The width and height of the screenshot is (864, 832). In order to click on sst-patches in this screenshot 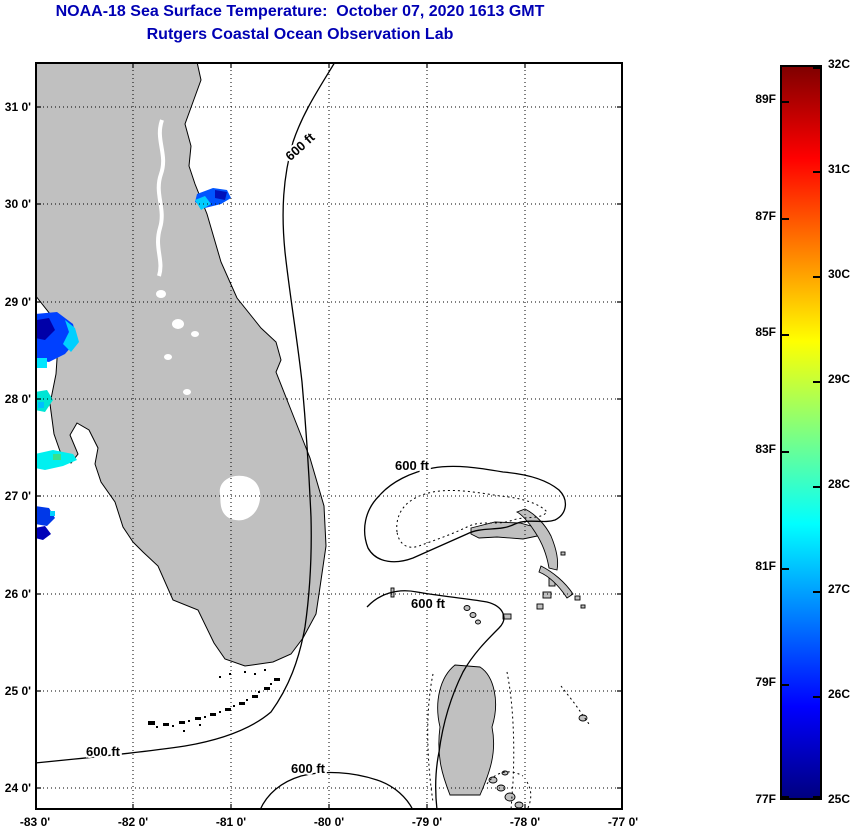, I will do `click(133, 364)`.